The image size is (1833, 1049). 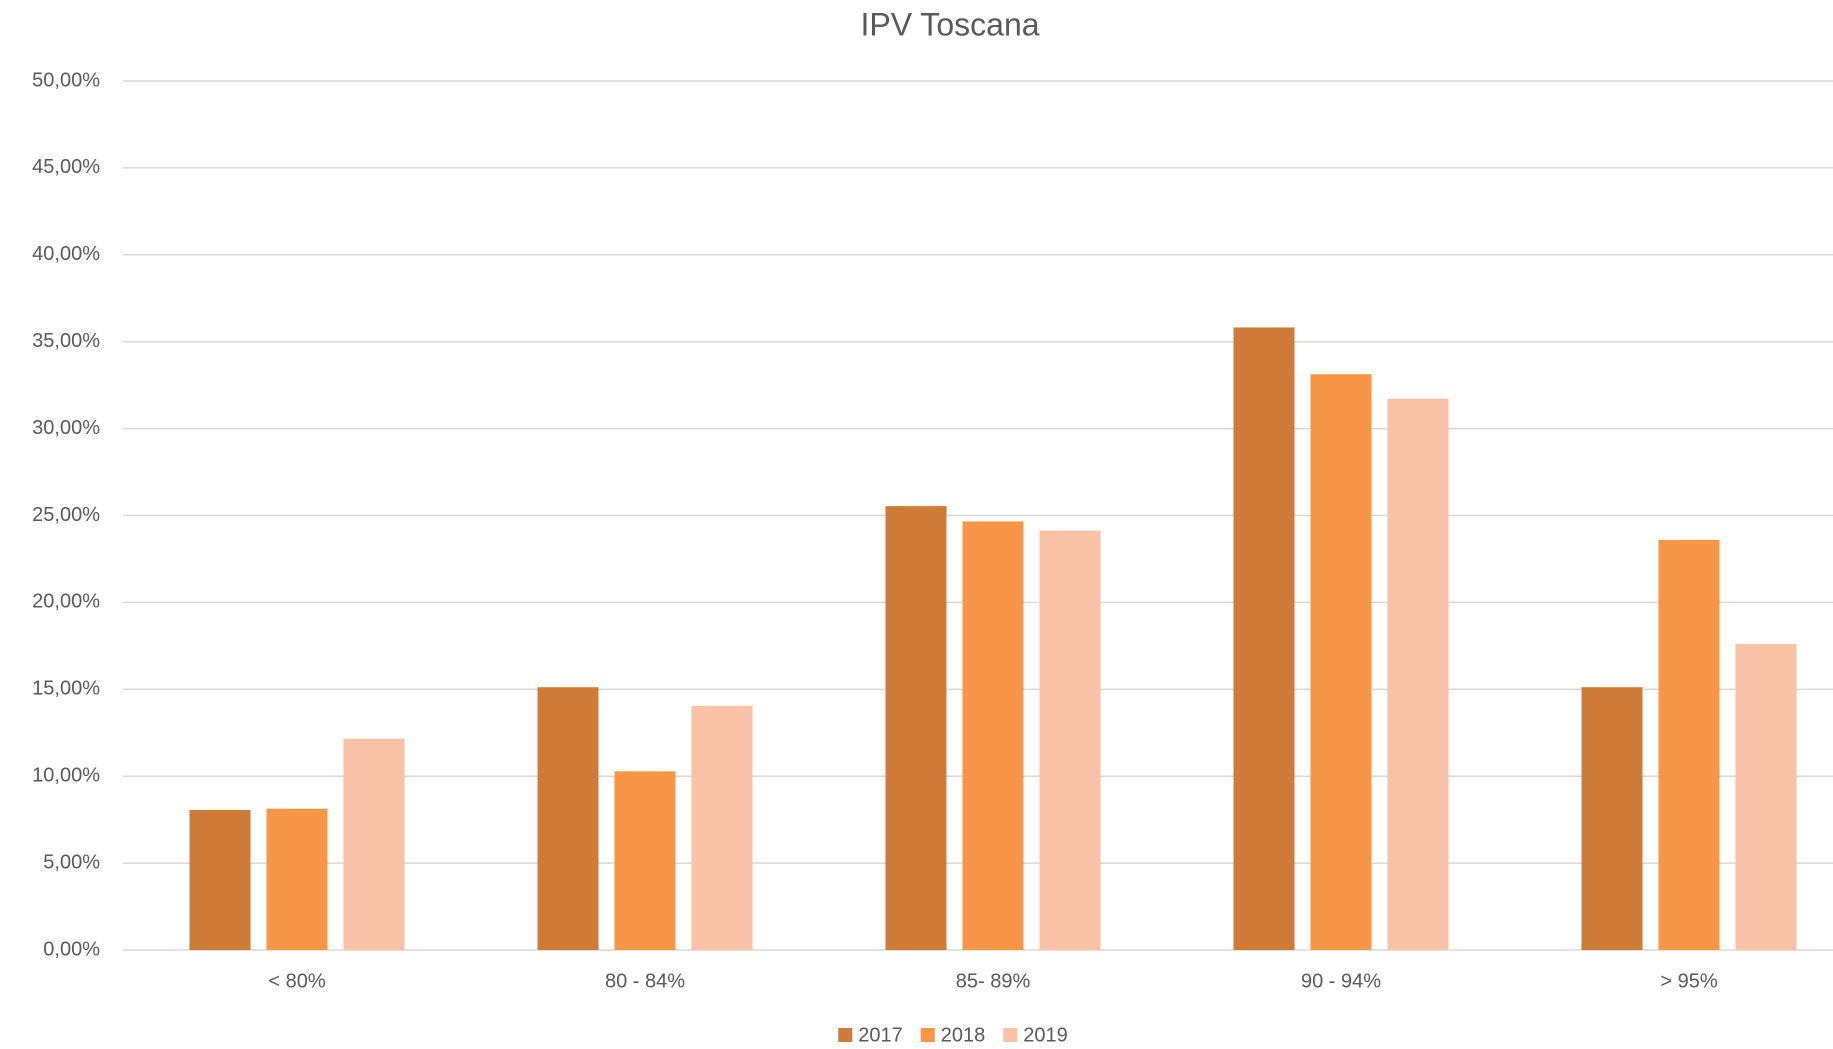 What do you see at coordinates (1045, 1035) in the screenshot?
I see `legend-label: 2019` at bounding box center [1045, 1035].